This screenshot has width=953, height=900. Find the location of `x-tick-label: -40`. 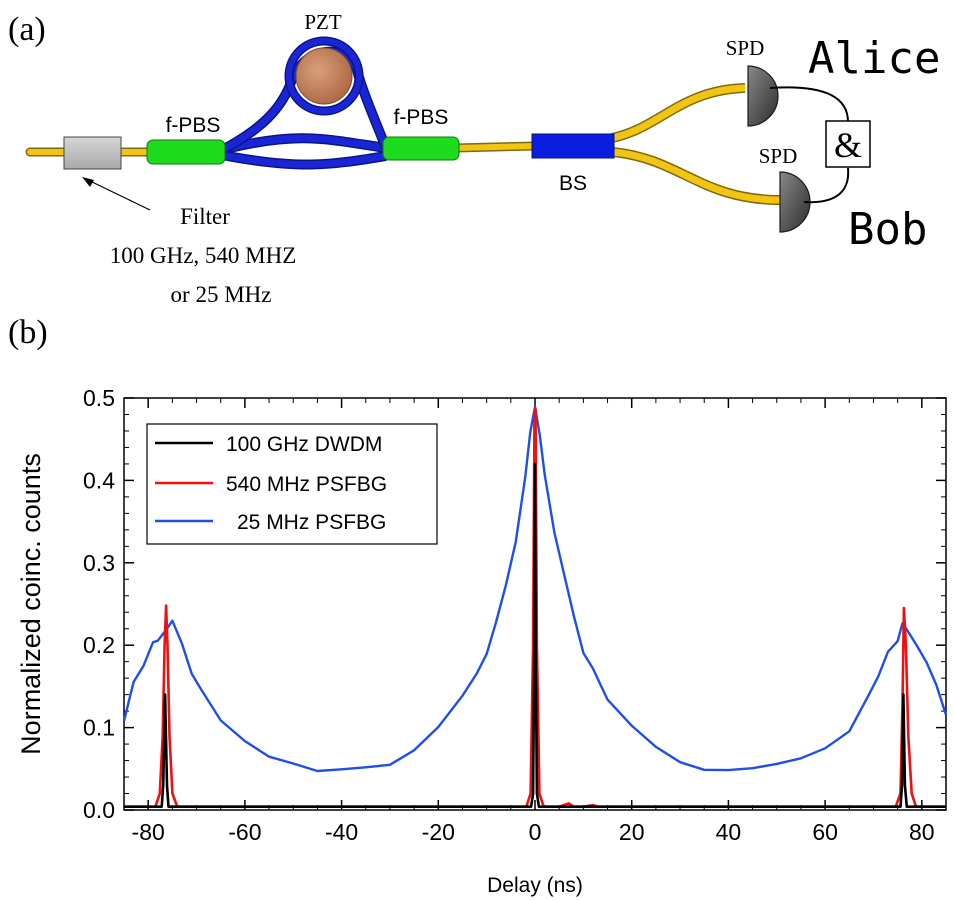

x-tick-label: -40 is located at coordinates (341, 832).